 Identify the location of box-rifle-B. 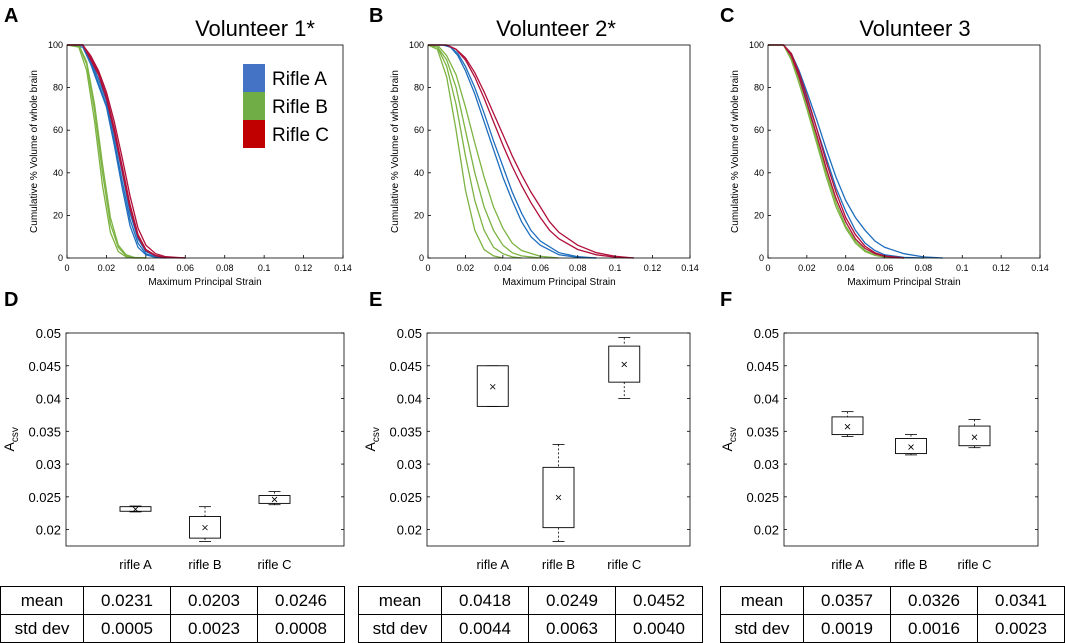
(558, 493).